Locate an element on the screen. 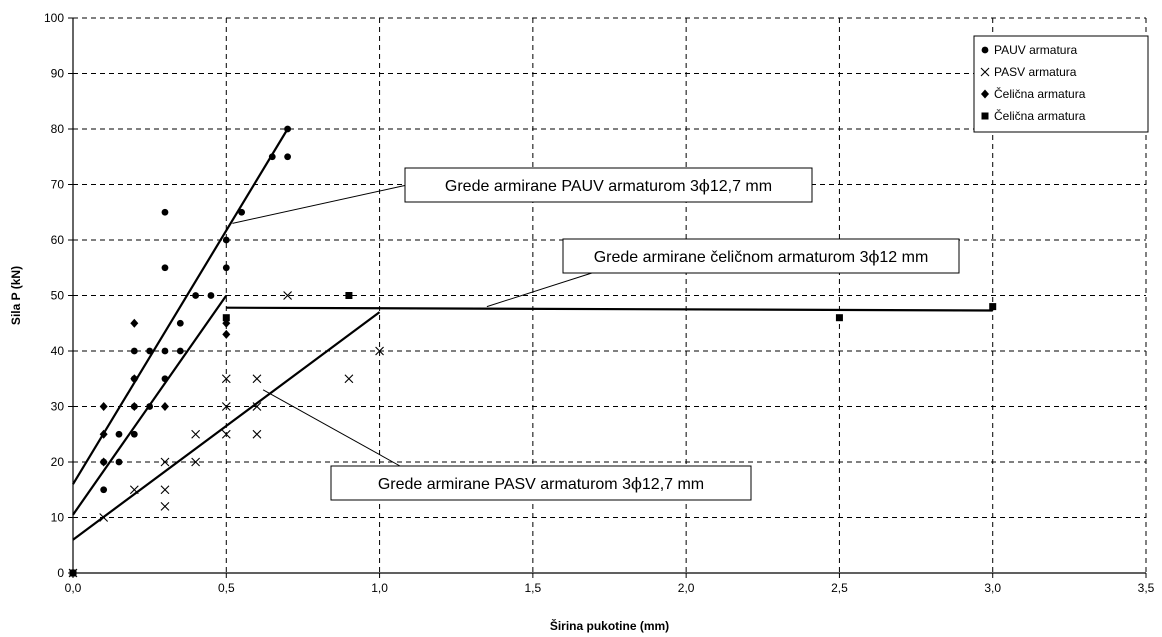 The height and width of the screenshot is (637, 1162). legend-label: PASV armatura is located at coordinates (1035, 72).